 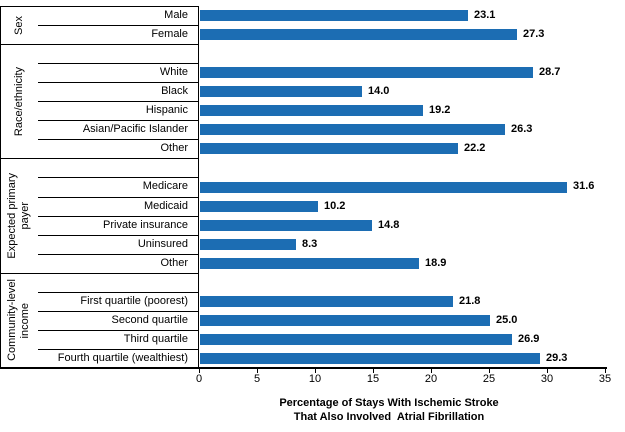 I want to click on value-label: 29.3, so click(x=557, y=357).